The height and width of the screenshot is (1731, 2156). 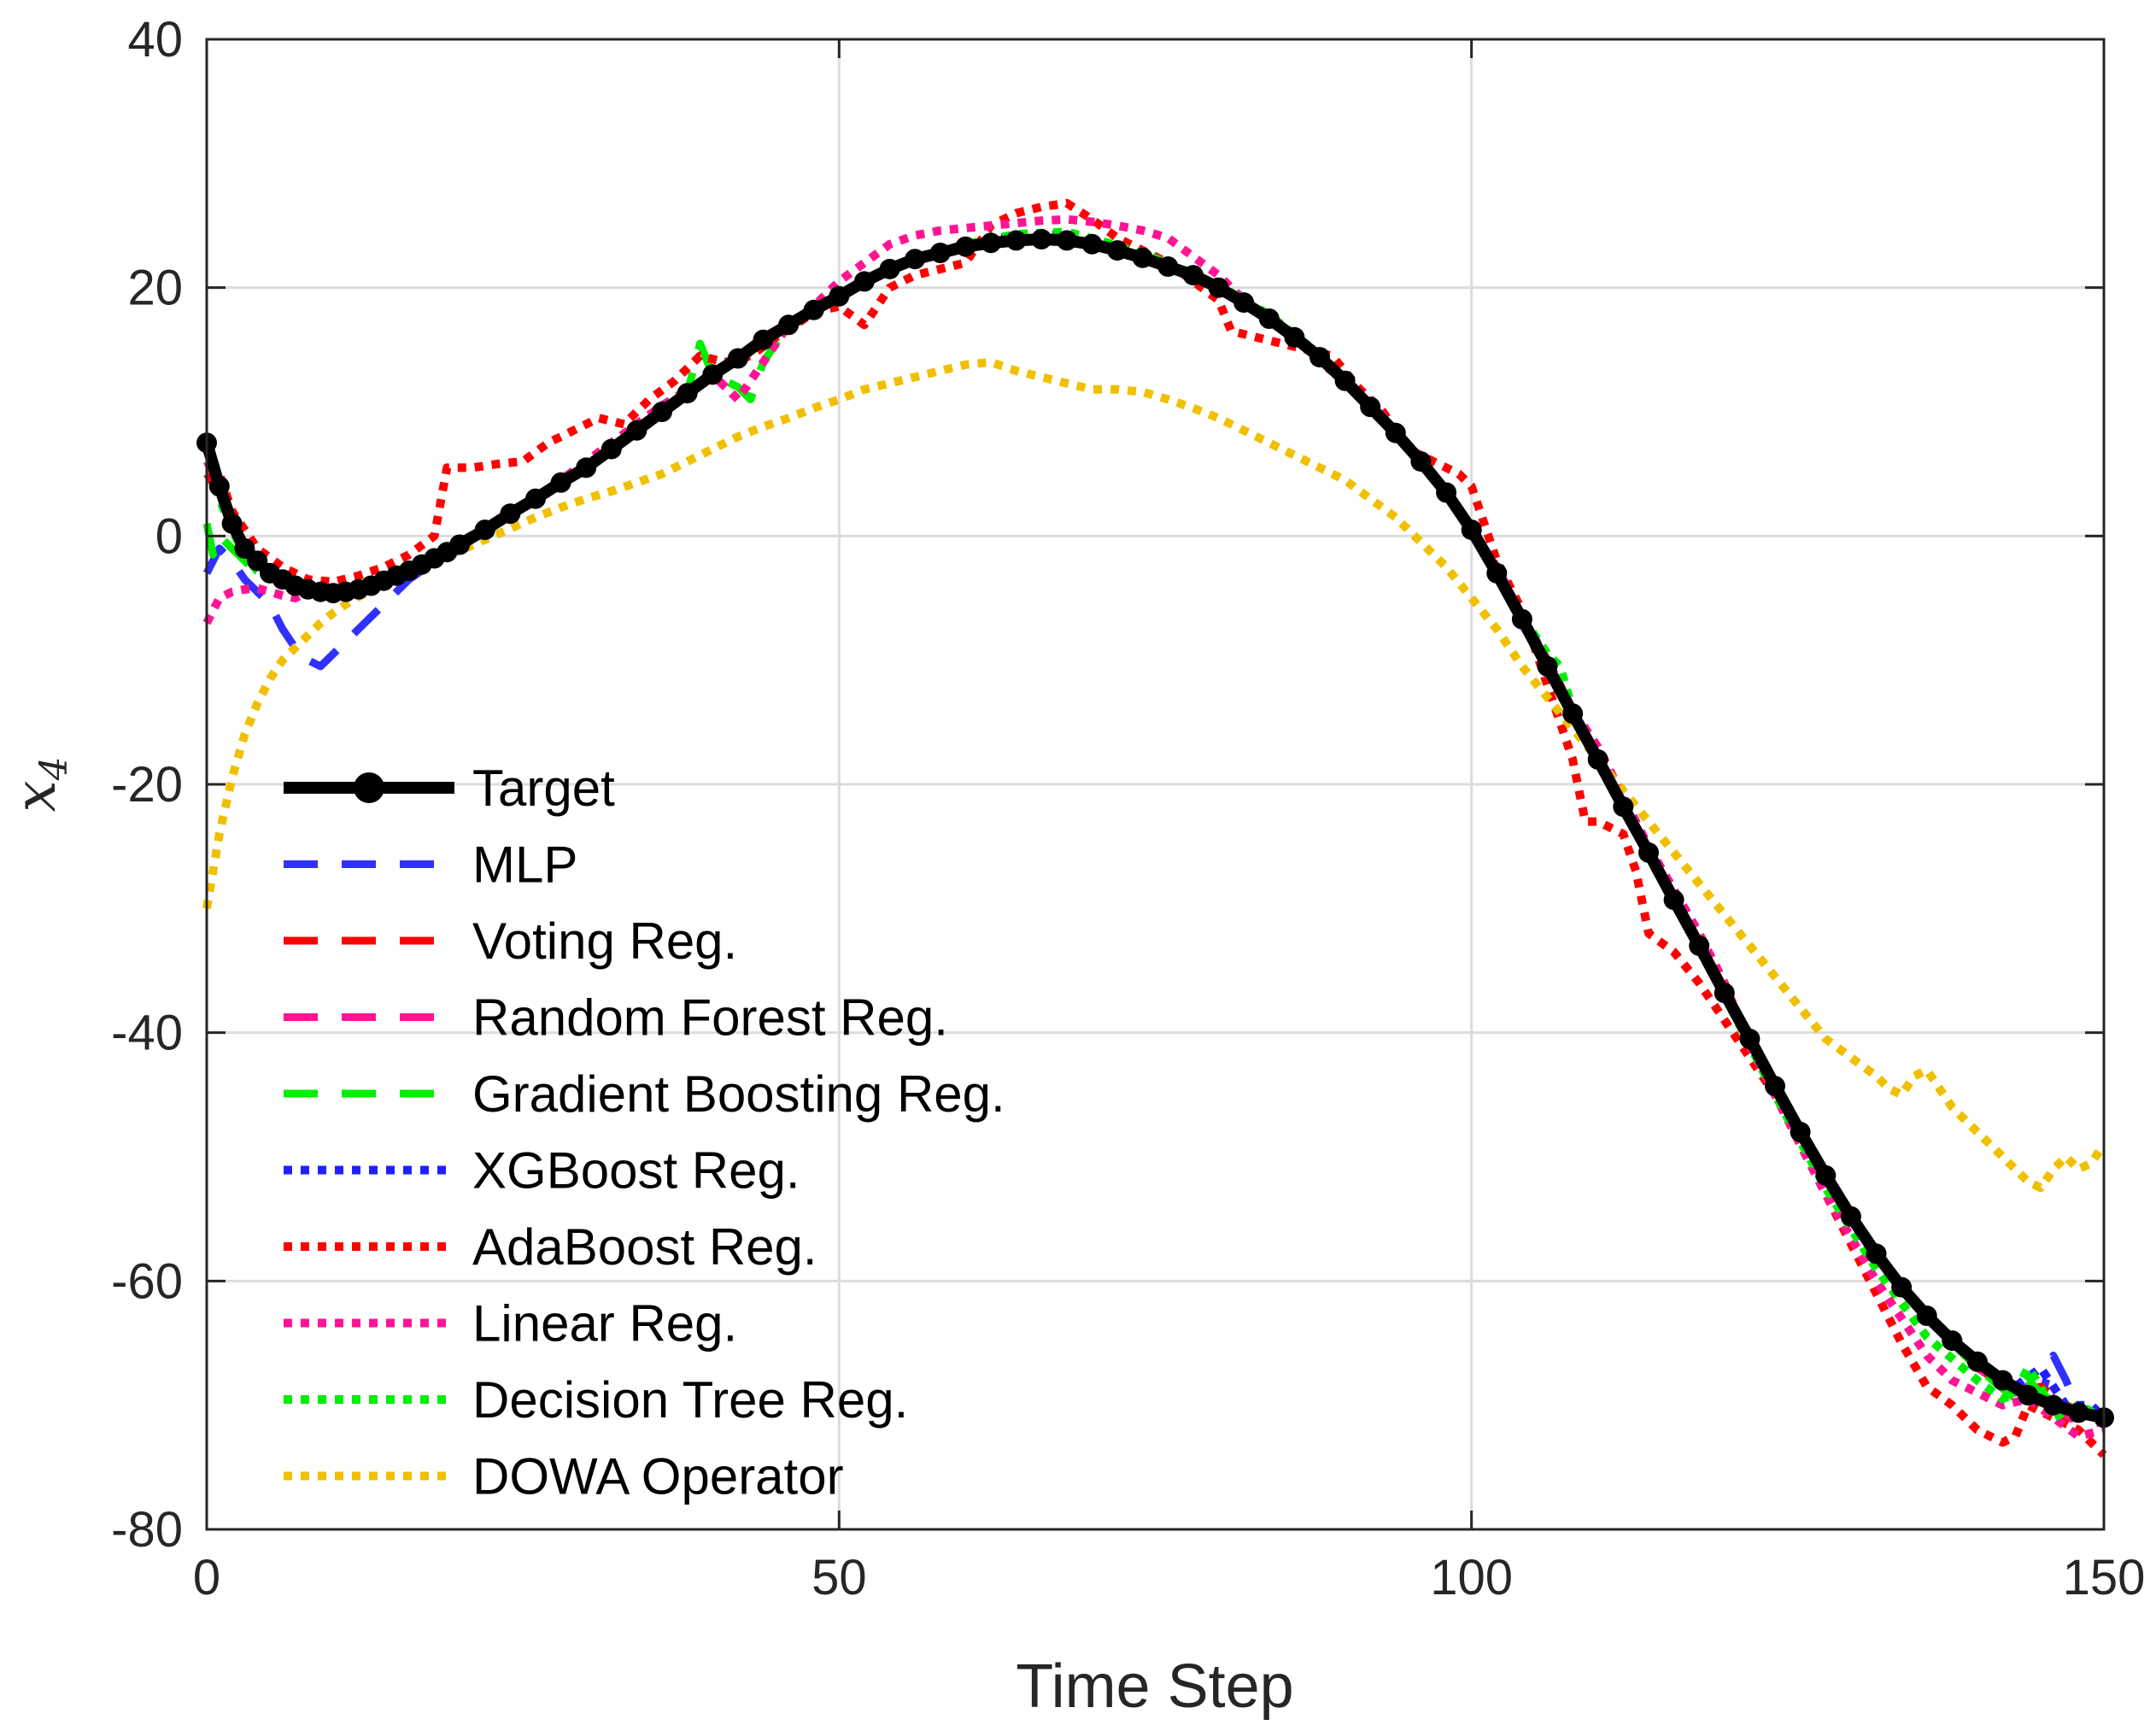 What do you see at coordinates (690, 1400) in the screenshot?
I see `legend-label-decision-tree-reg: Decision Tree Reg.` at bounding box center [690, 1400].